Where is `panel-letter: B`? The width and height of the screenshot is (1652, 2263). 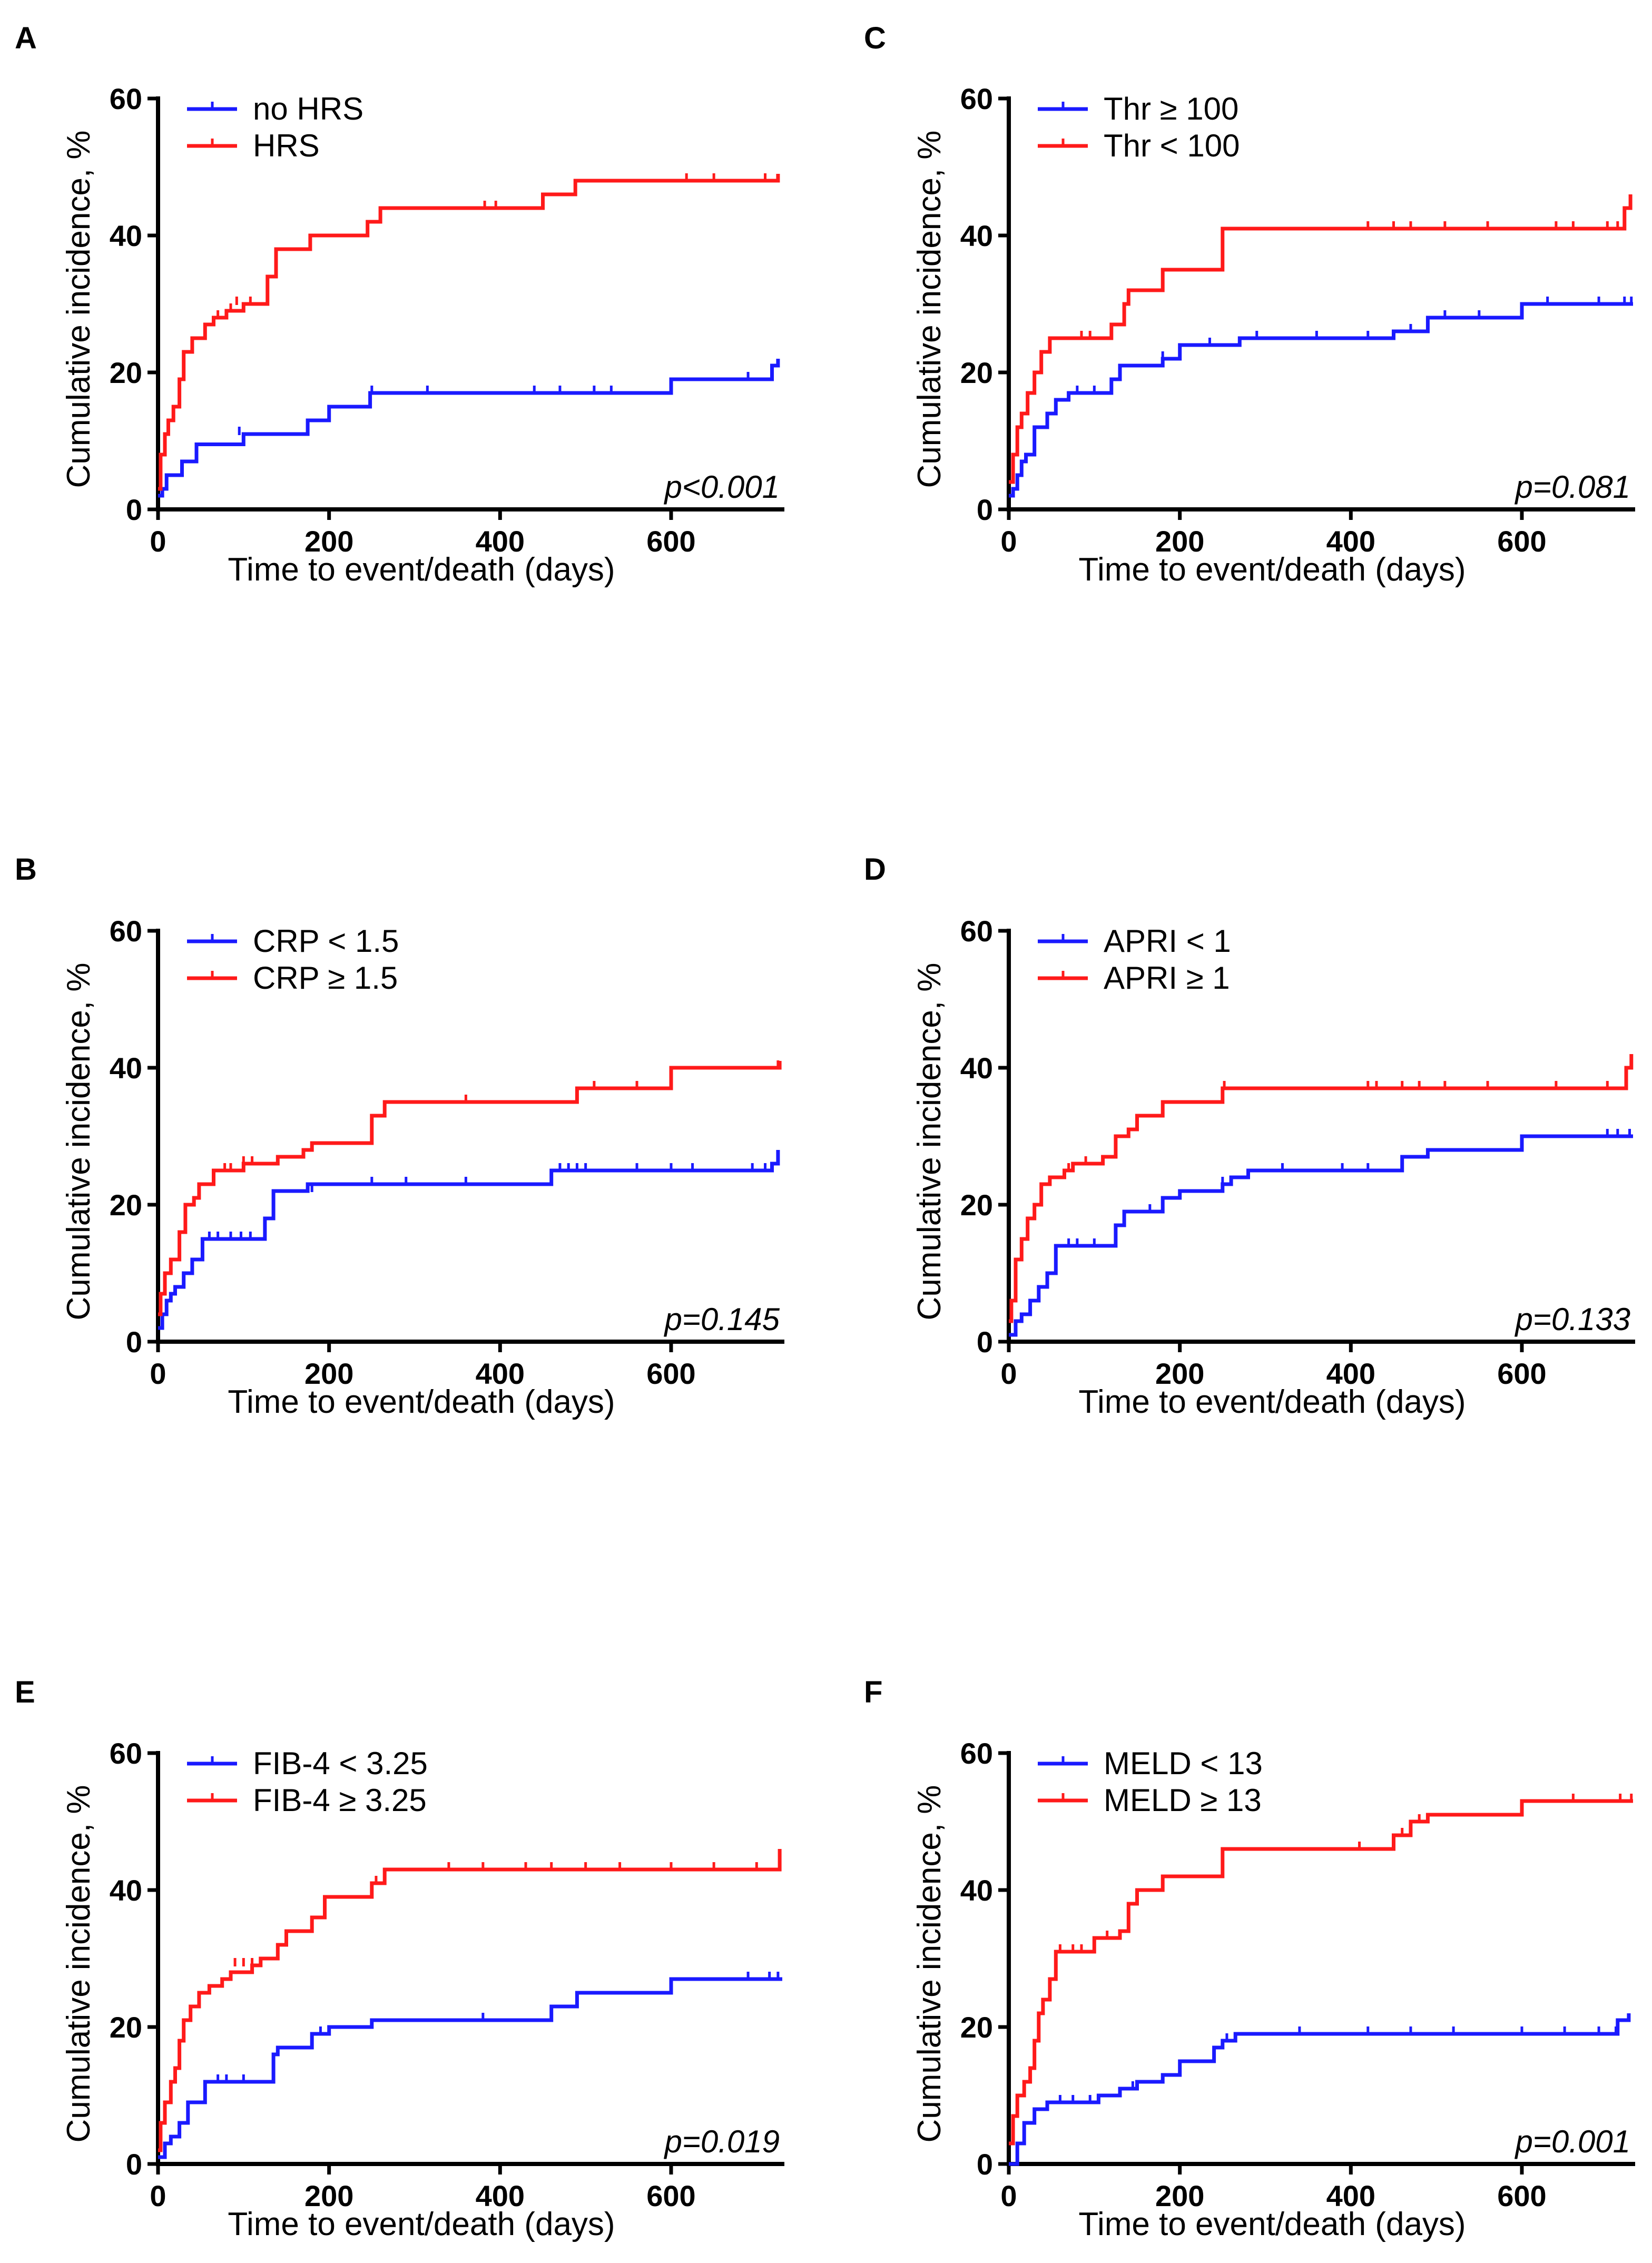 panel-letter: B is located at coordinates (26, 869).